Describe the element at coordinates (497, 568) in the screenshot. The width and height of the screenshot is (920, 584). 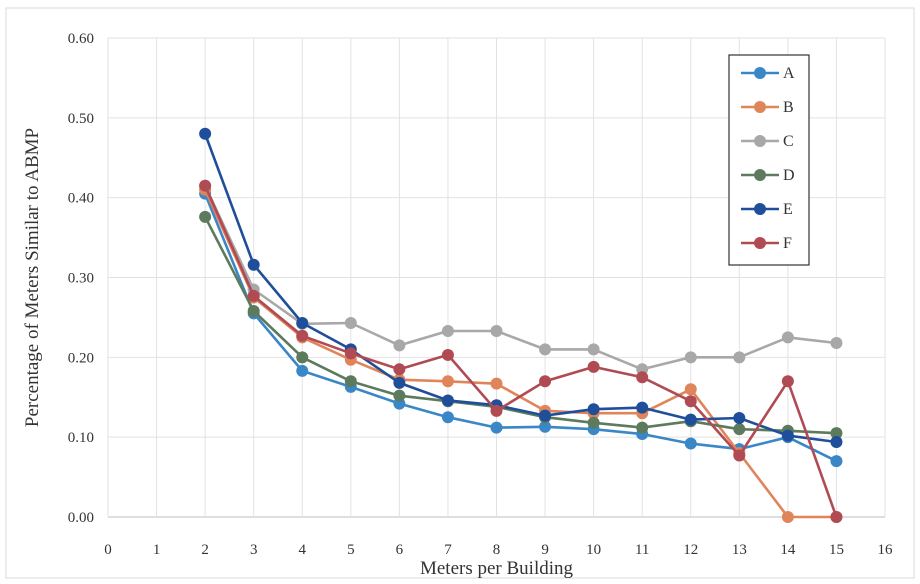
I see `x-axis-title: Meters per Building` at that location.